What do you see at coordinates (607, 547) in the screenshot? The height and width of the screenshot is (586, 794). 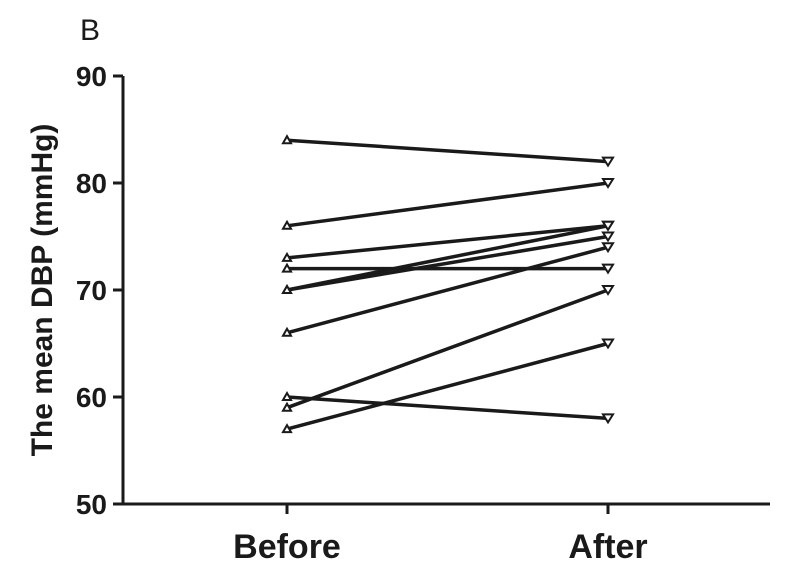 I see `x-tick-label: After` at bounding box center [607, 547].